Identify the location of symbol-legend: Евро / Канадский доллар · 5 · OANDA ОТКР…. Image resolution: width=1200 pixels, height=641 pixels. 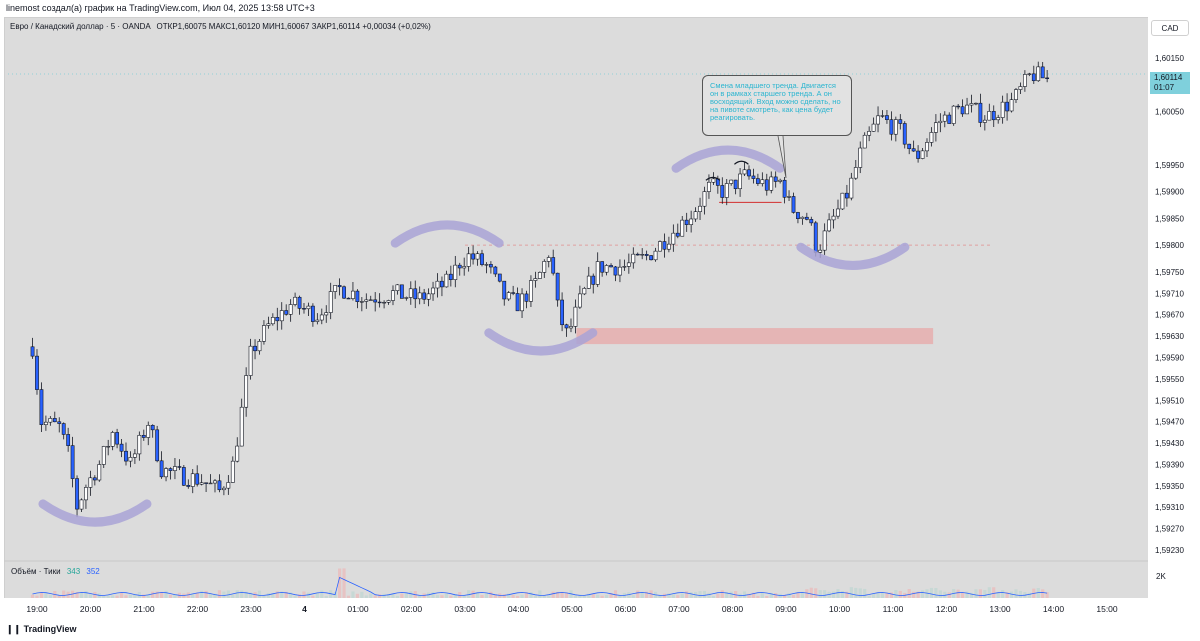
(220, 26).